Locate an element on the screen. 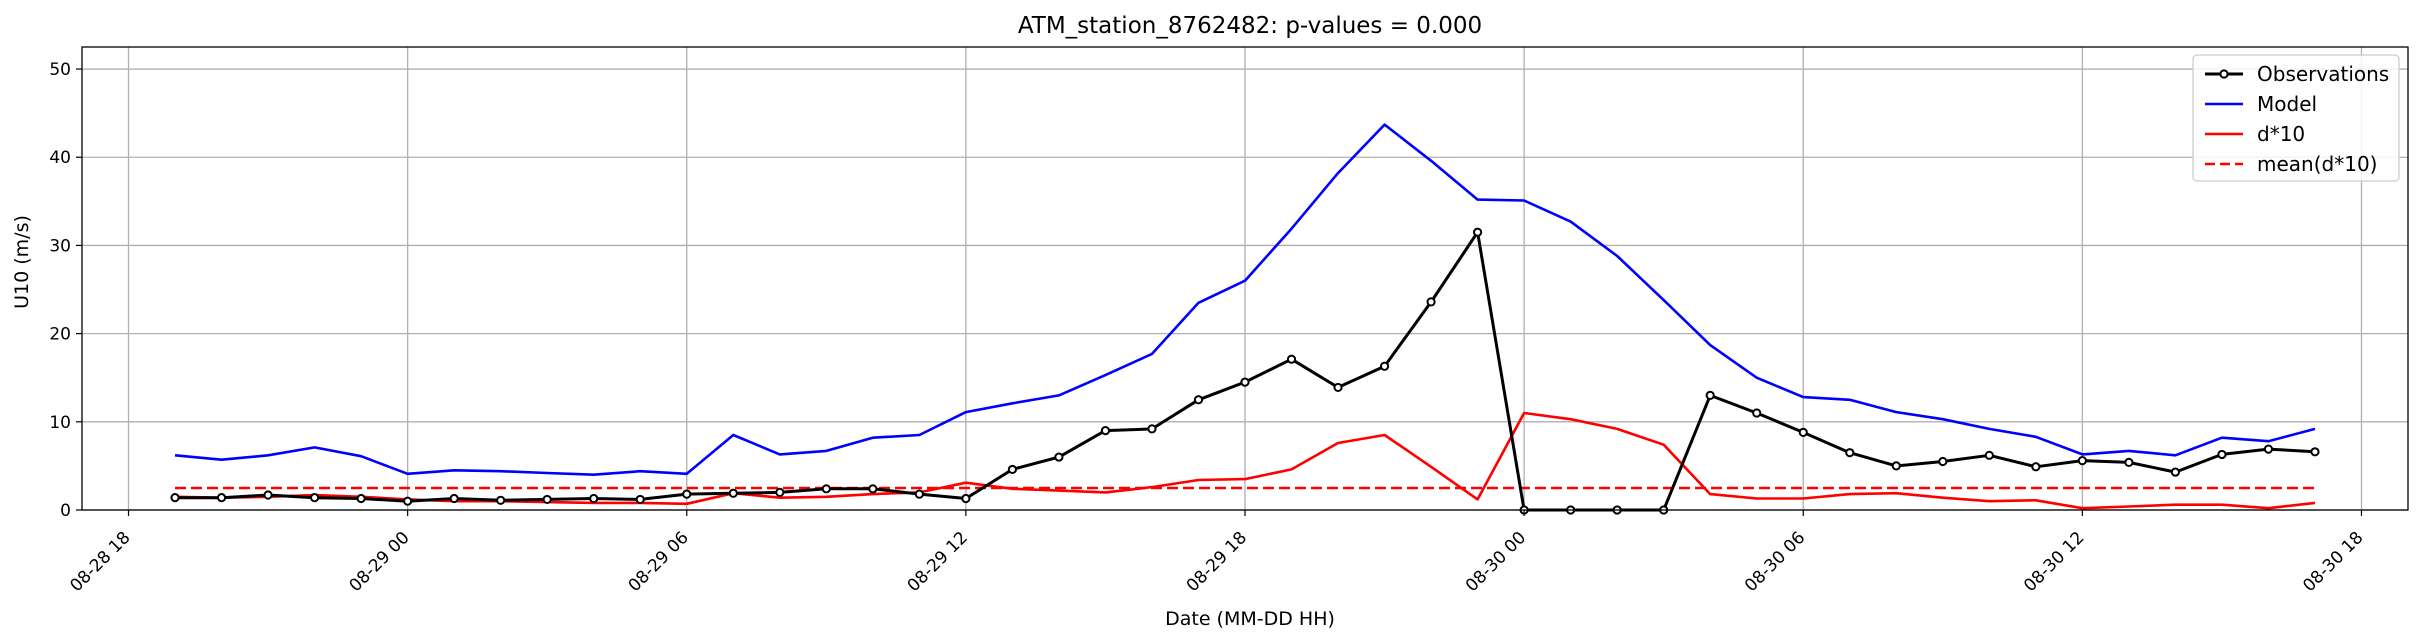  y-tick-label: 30 is located at coordinates (60, 246).